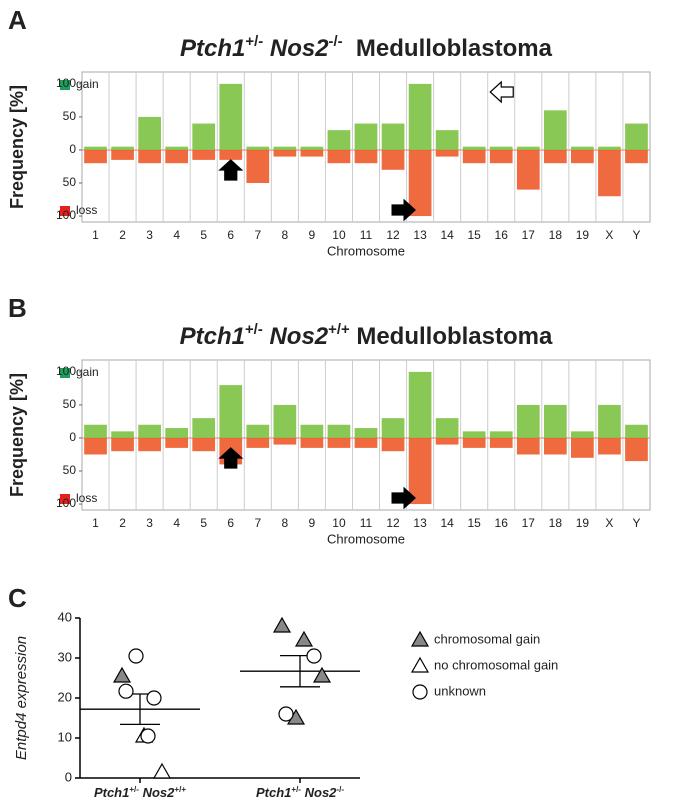 This screenshot has width=676, height=800. What do you see at coordinates (502, 235) in the screenshot?
I see `x-tick-label: 16` at bounding box center [502, 235].